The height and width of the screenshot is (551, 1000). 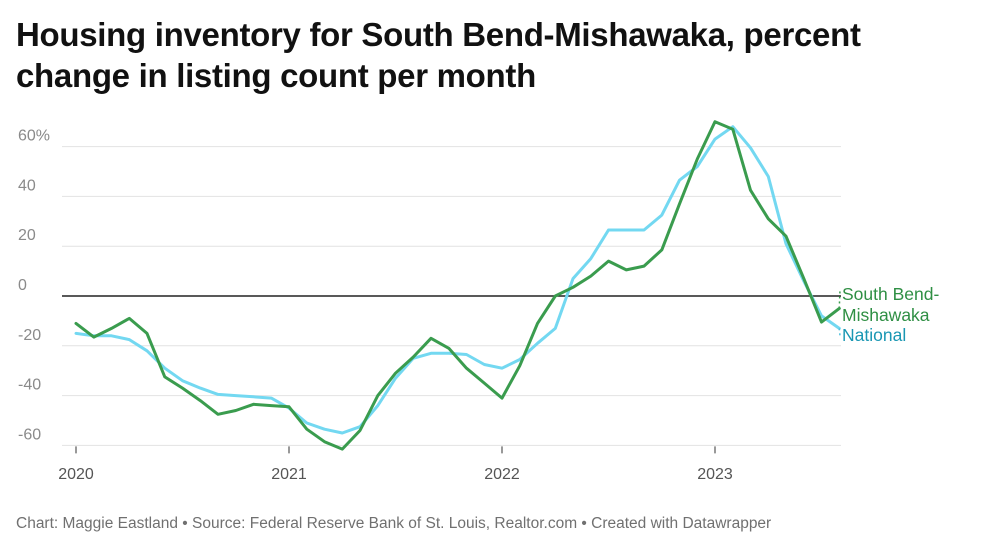 What do you see at coordinates (874, 335) in the screenshot?
I see `series-label-national: National` at bounding box center [874, 335].